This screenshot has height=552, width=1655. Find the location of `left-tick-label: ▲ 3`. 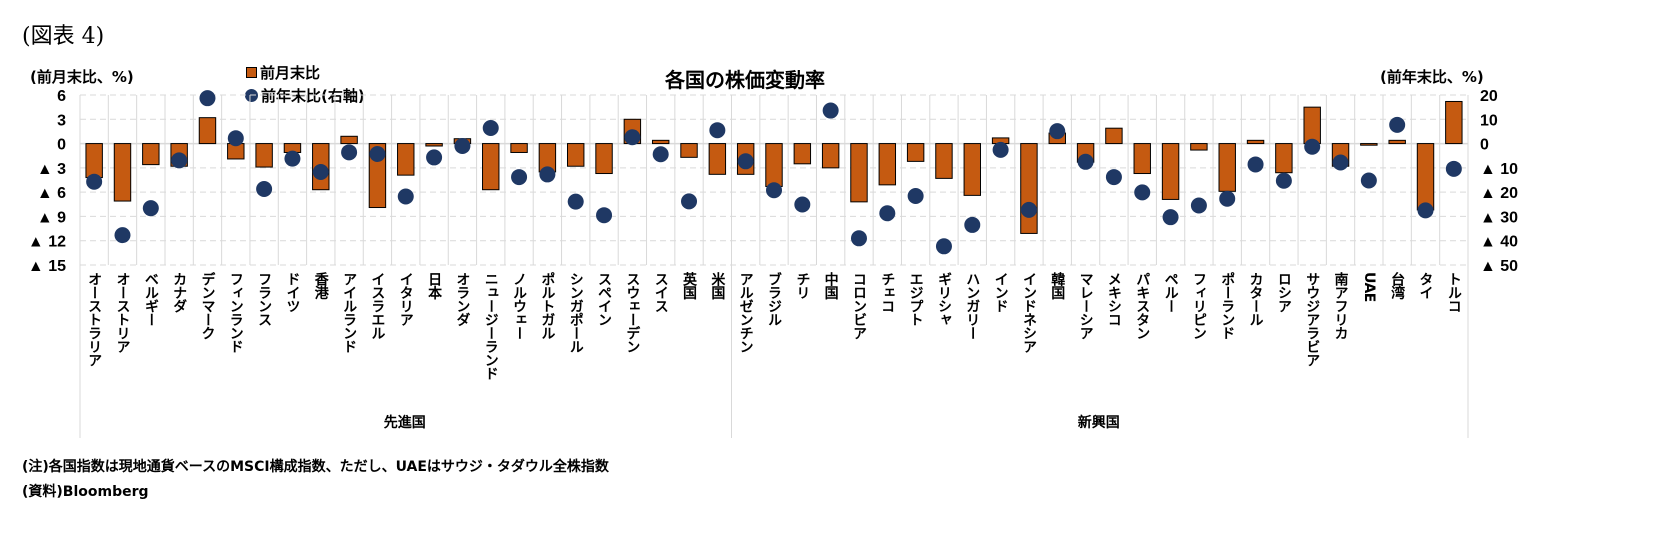

left-tick-label: ▲ 3 is located at coordinates (51, 169).